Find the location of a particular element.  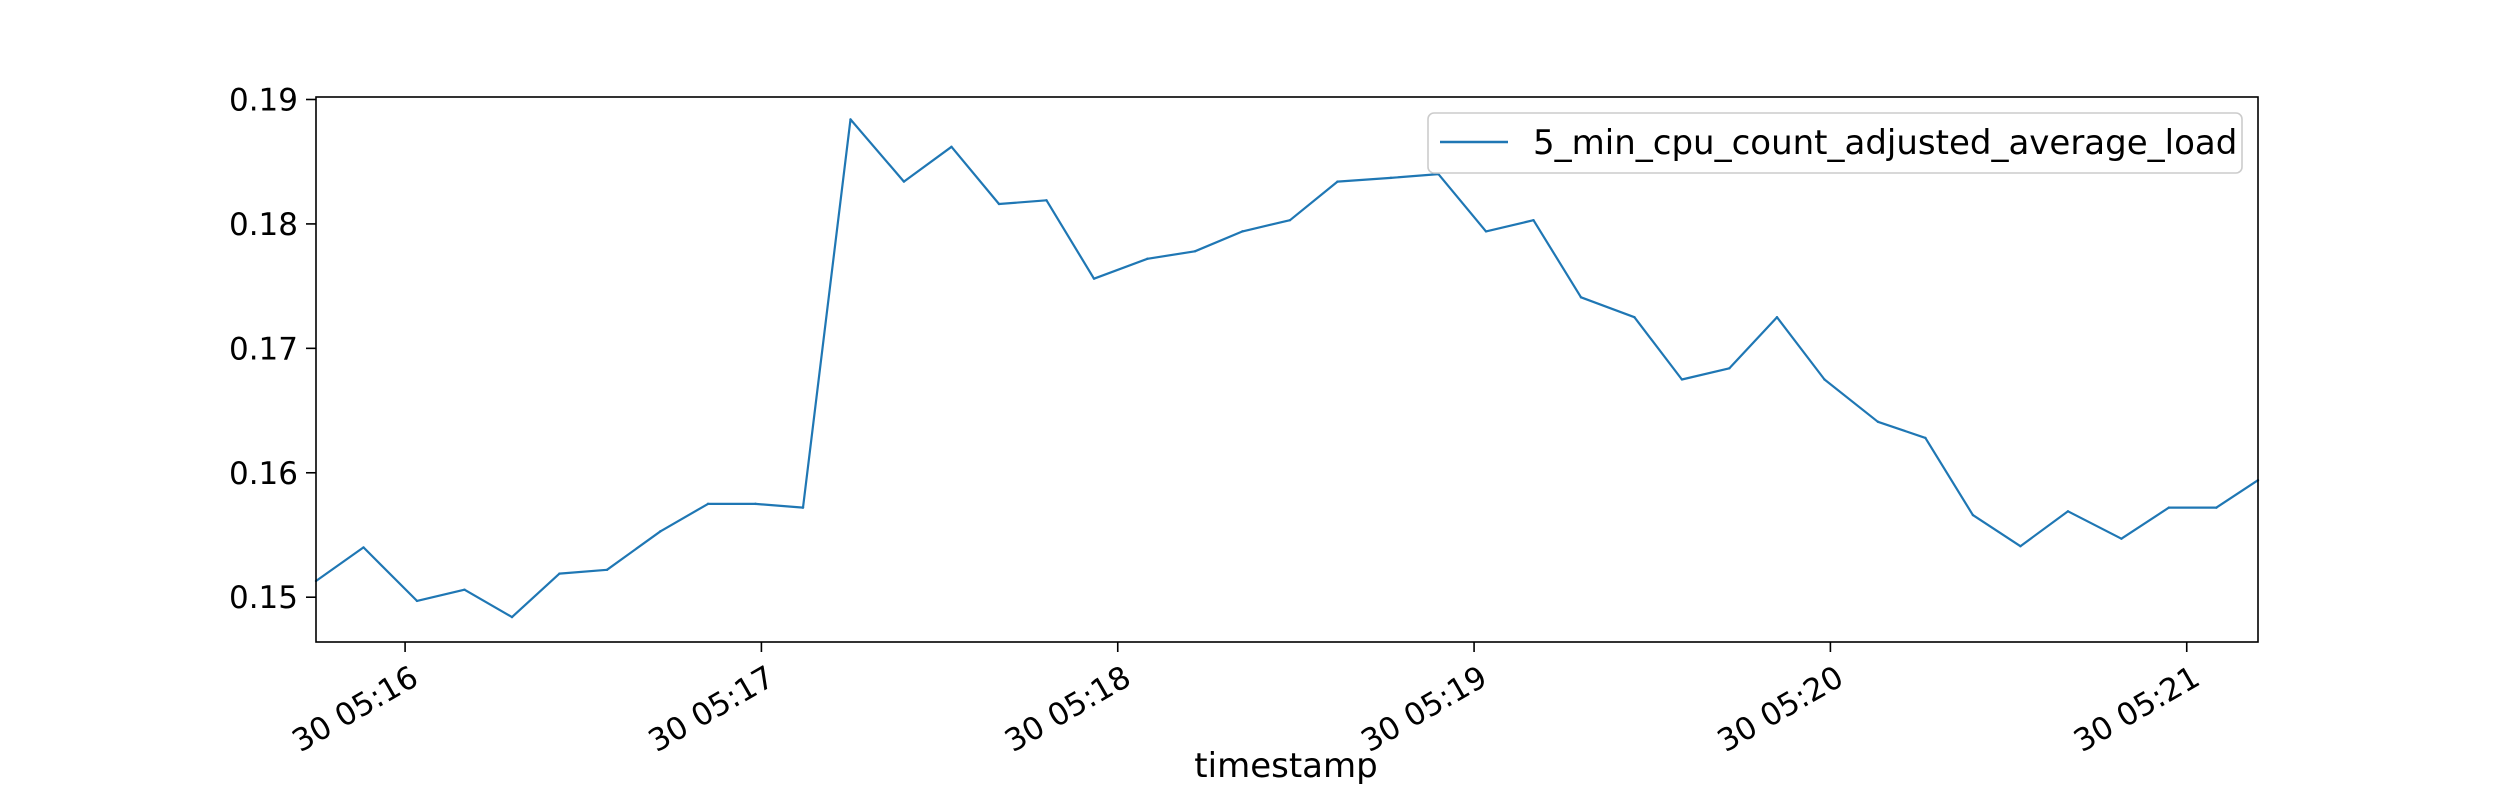

y-tick-label: 0.16 is located at coordinates (263, 474).